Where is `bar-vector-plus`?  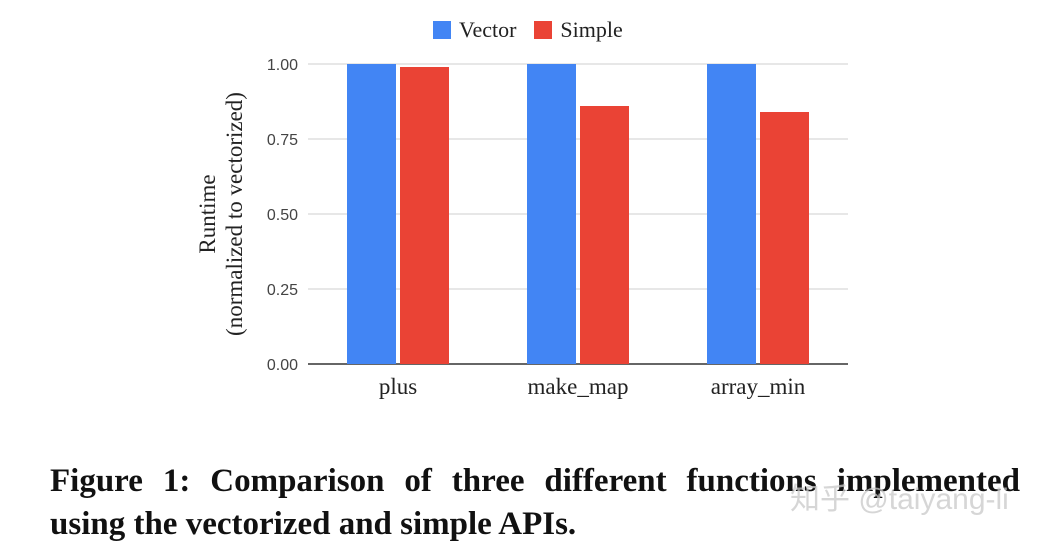
bar-vector-plus is located at coordinates (371, 214).